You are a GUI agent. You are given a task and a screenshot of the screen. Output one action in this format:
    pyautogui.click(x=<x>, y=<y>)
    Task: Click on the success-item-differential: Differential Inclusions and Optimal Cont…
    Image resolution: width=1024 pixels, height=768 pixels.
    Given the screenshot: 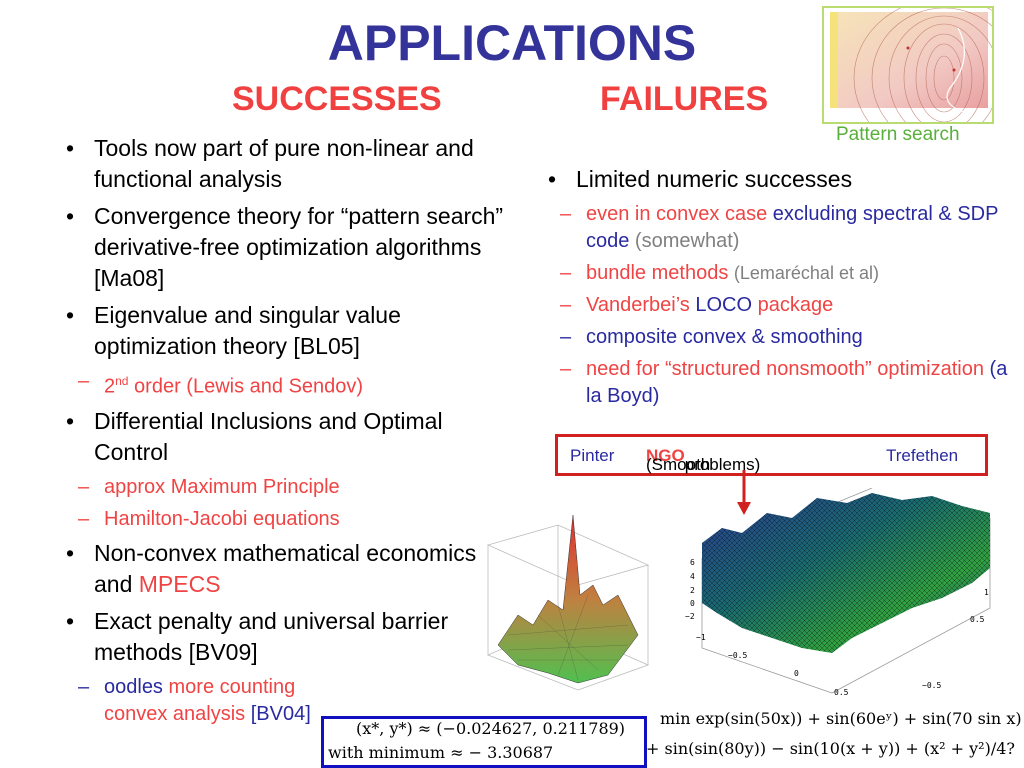 What is the action you would take?
    pyautogui.click(x=288, y=437)
    